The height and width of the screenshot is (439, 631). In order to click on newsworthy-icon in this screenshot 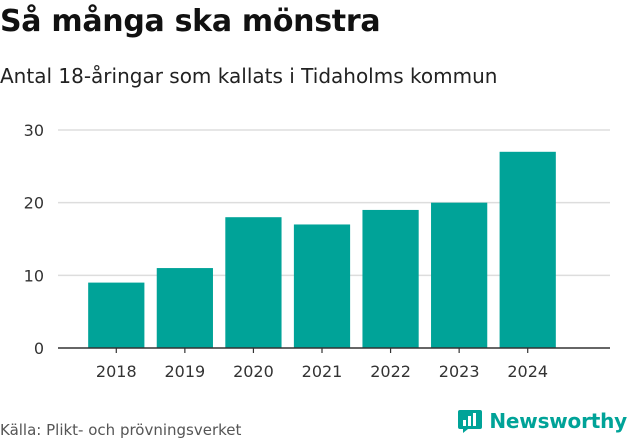, I will do `click(470, 421)`.